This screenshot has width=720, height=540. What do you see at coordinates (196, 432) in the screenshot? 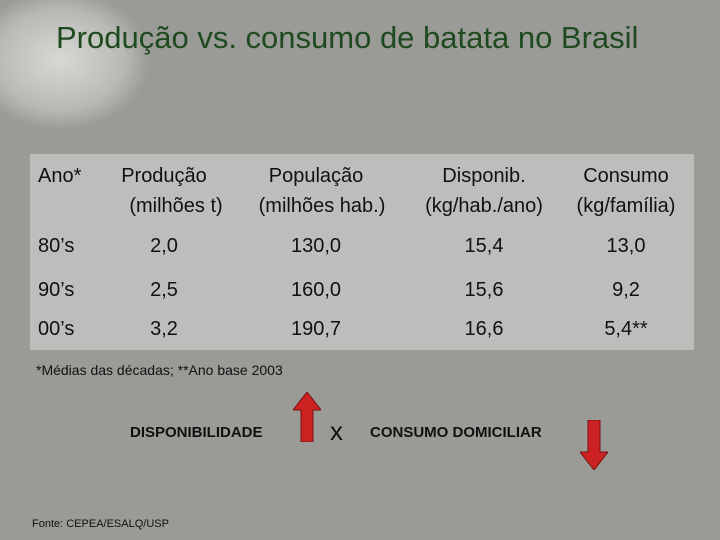
I see `disponibilidade-label: DISPONIBILIDADE` at bounding box center [196, 432].